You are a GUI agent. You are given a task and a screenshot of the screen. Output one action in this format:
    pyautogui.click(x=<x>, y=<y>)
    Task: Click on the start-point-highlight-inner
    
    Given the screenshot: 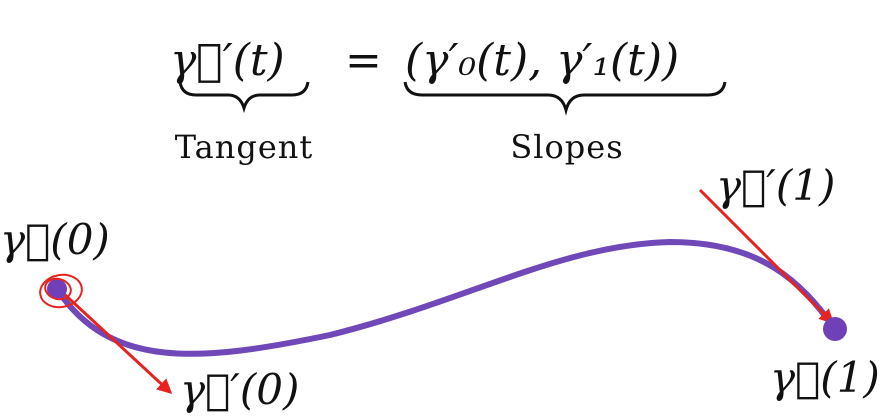 What is the action you would take?
    pyautogui.click(x=58, y=289)
    